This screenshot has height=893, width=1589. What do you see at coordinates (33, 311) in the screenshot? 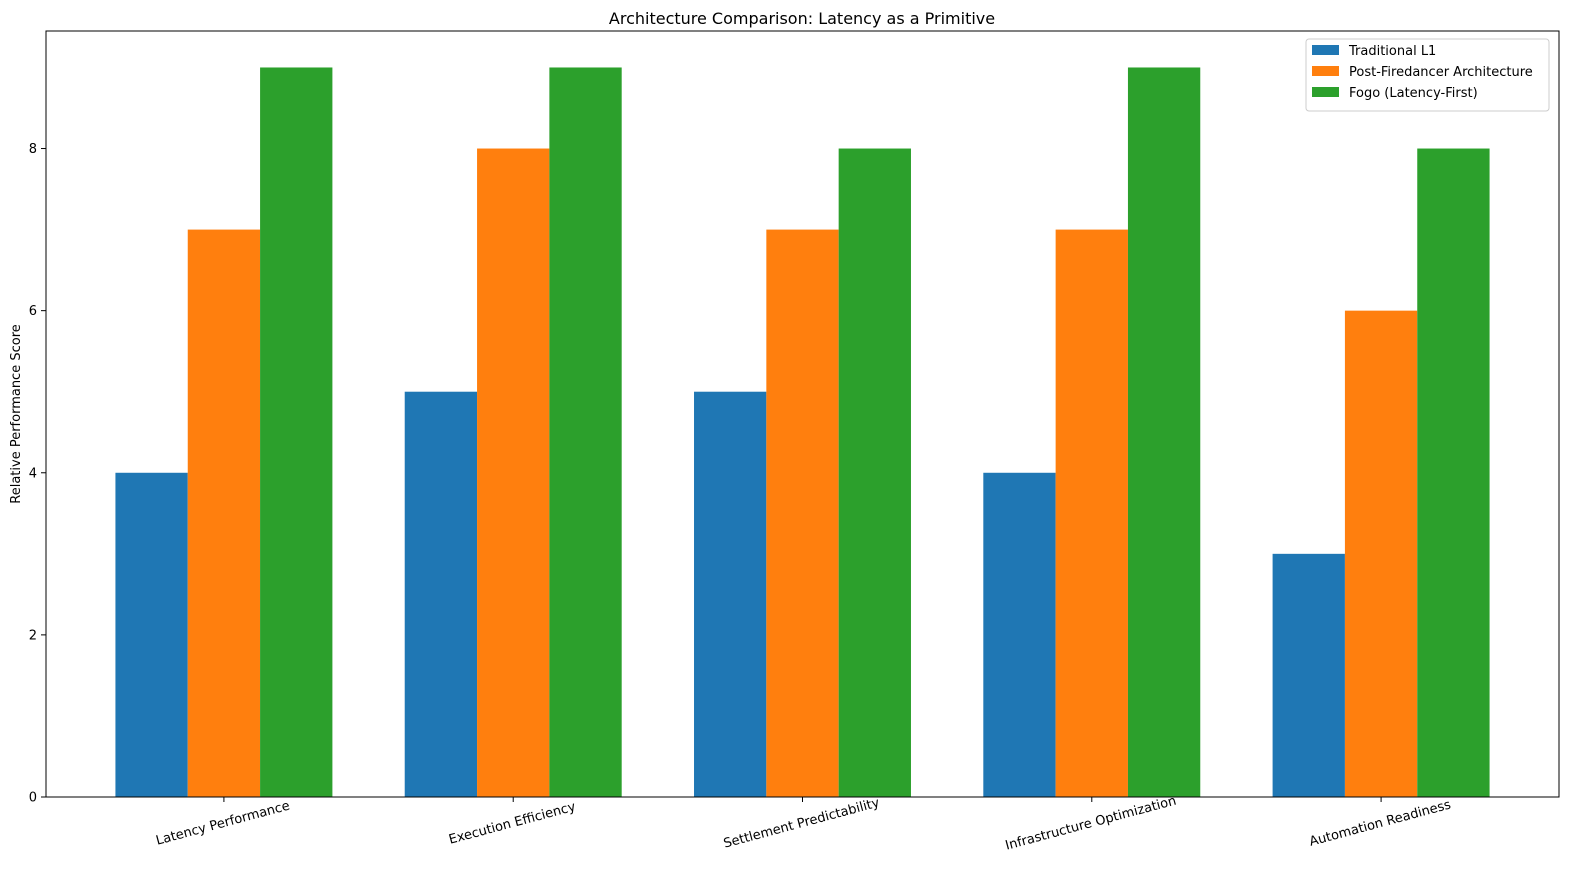
I see `y-tick-label-3: 6` at bounding box center [33, 311].